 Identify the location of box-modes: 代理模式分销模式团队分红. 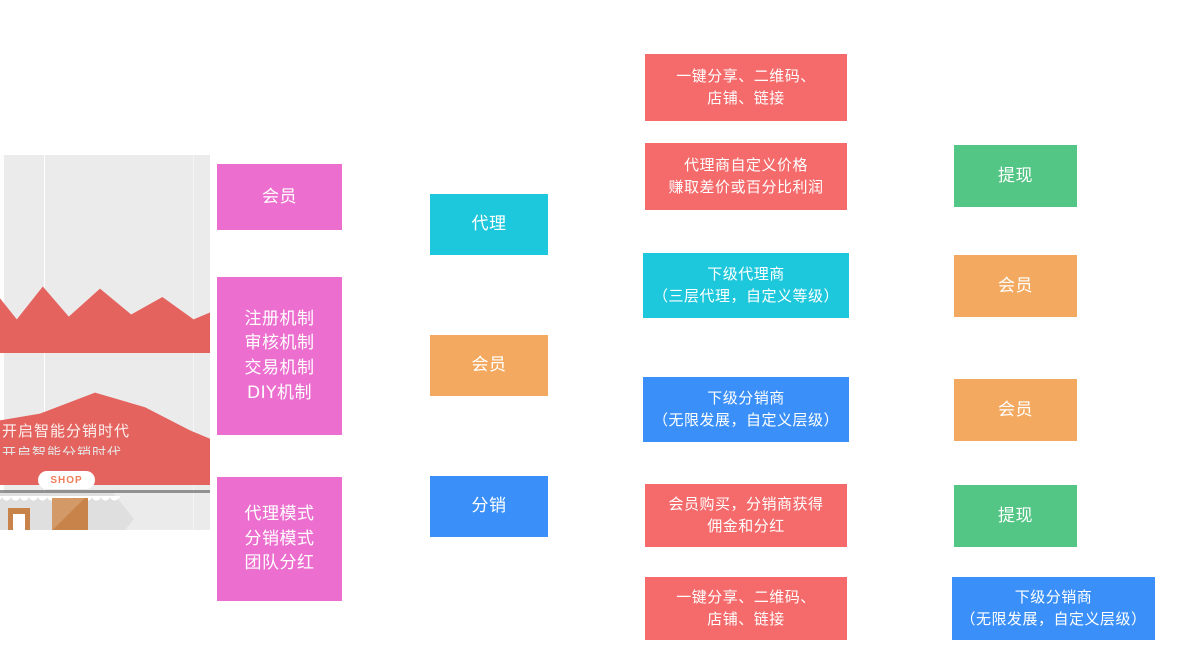
(279, 539).